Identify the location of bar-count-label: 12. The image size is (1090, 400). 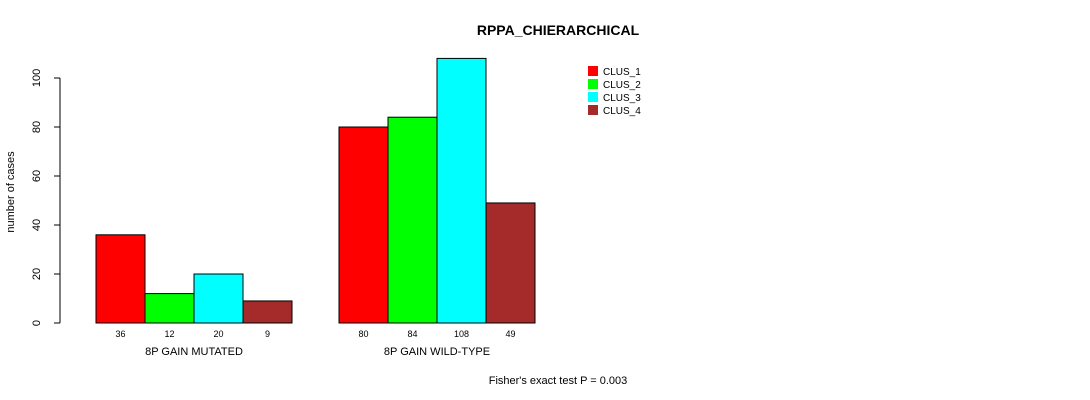
(169, 334).